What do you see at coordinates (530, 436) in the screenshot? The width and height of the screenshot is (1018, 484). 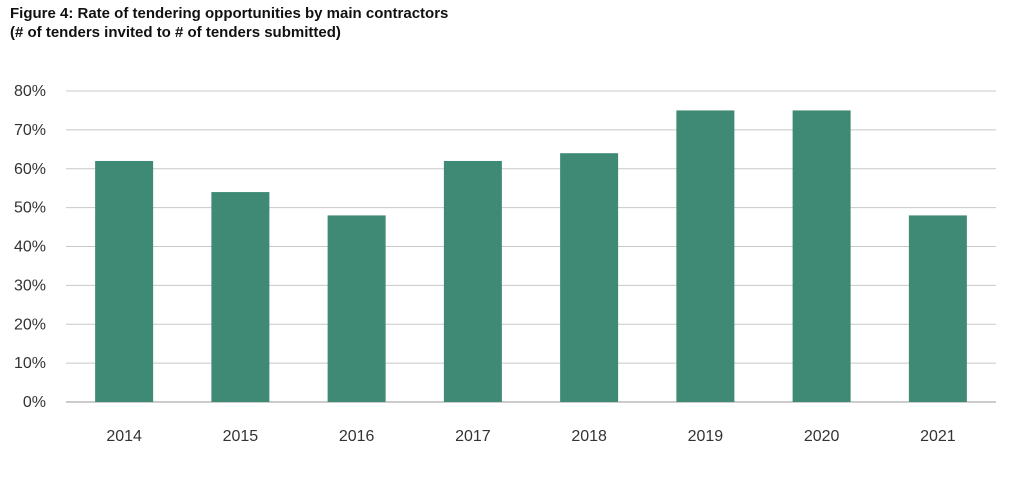 I see `x-axis-ticks: 2014 2015 2016 2017 2018 2019 2020 2021` at bounding box center [530, 436].